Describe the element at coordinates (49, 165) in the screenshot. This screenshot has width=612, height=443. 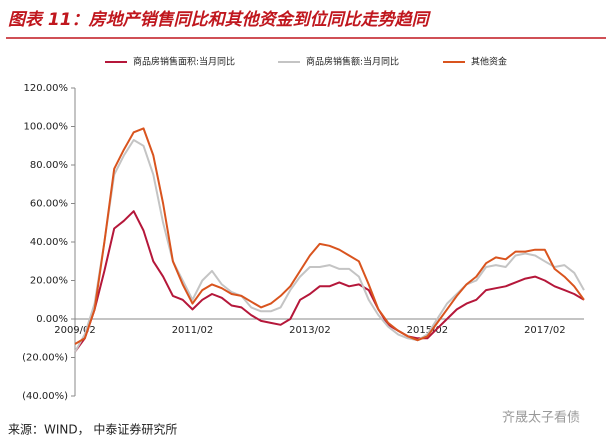
I see `y-tick-label: 80.00%` at that location.